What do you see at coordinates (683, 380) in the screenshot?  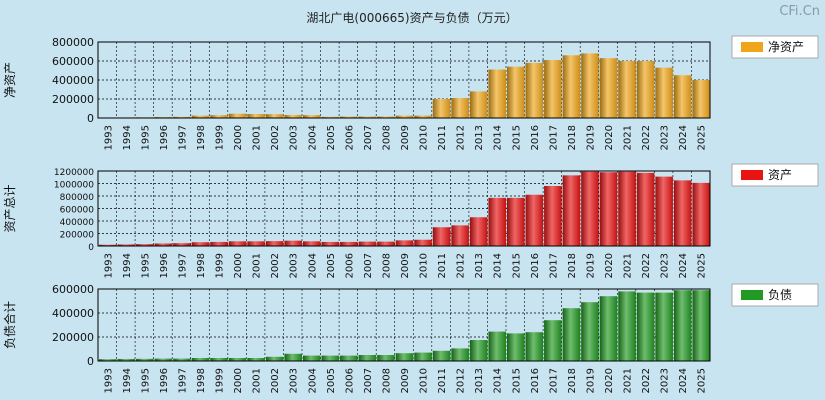 I see `x-tick-label: 2024` at bounding box center [683, 380].